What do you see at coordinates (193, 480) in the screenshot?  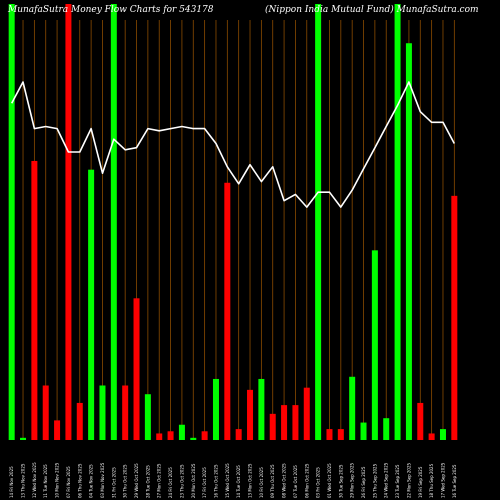 I see `x-tick-label: 20 Mon Oct 2025` at bounding box center [193, 480].